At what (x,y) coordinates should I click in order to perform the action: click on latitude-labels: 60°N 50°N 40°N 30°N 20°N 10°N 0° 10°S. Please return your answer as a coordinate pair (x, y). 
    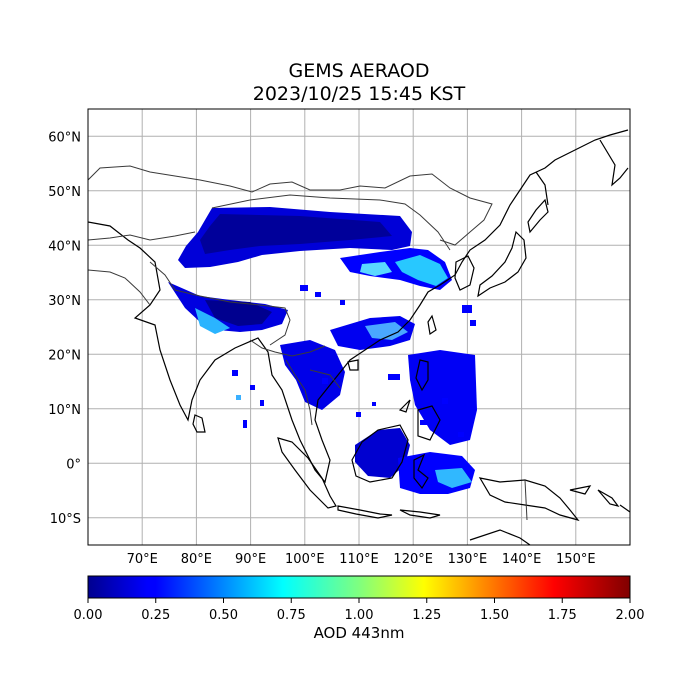
    Looking at the image, I should click on (64, 328).